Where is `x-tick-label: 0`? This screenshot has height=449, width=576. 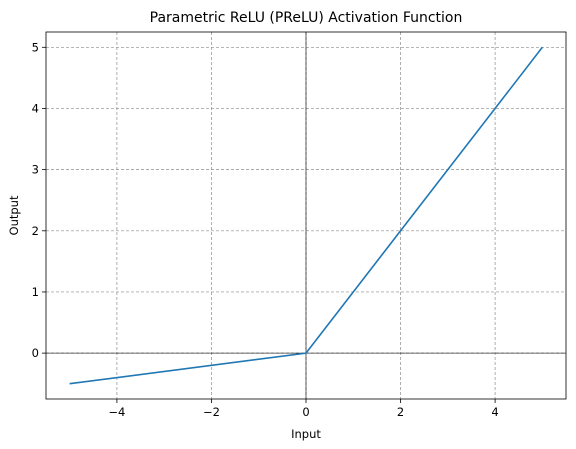 x-tick-label: 0 is located at coordinates (305, 412).